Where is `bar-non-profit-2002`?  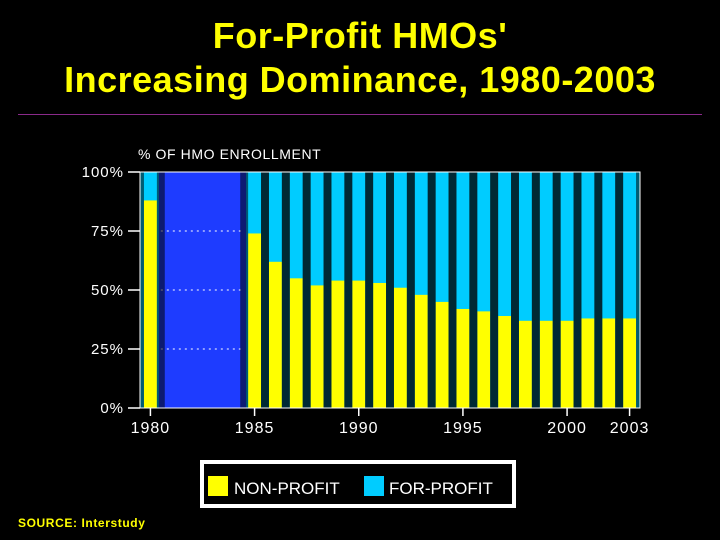 bar-non-profit-2002 is located at coordinates (609, 363).